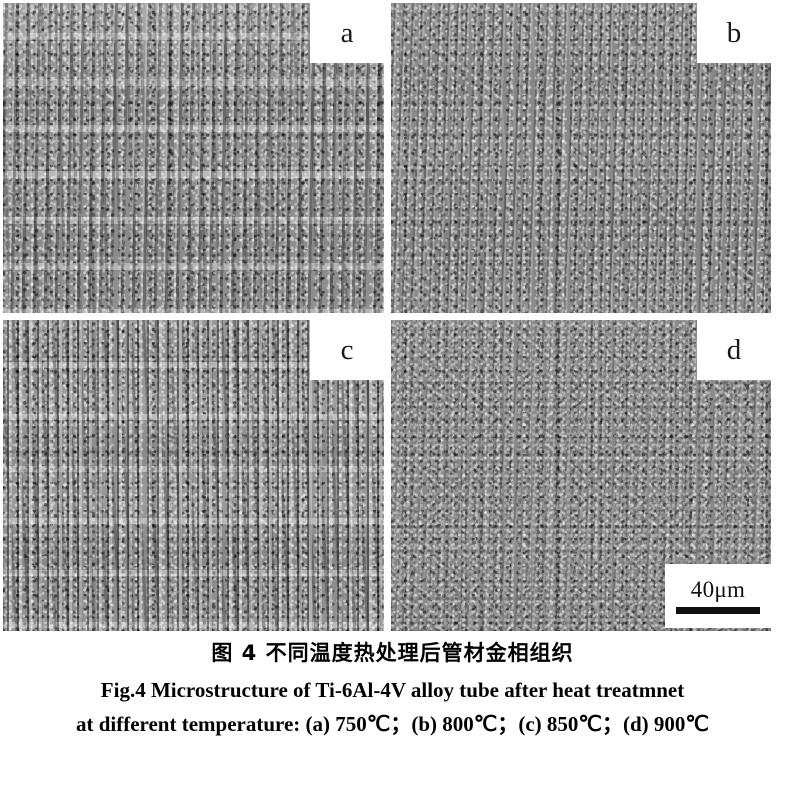 This screenshot has width=785, height=794. Describe the element at coordinates (718, 589) in the screenshot. I see `scale-bar-label: 40μm` at that location.